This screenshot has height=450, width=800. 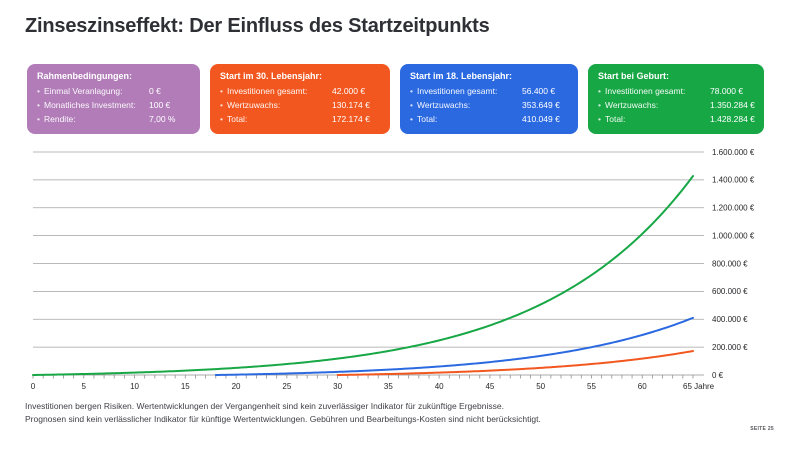 What do you see at coordinates (676, 105) in the screenshot?
I see `stat-row: • Wertzuwachs: 1.350.284 €` at bounding box center [676, 105].